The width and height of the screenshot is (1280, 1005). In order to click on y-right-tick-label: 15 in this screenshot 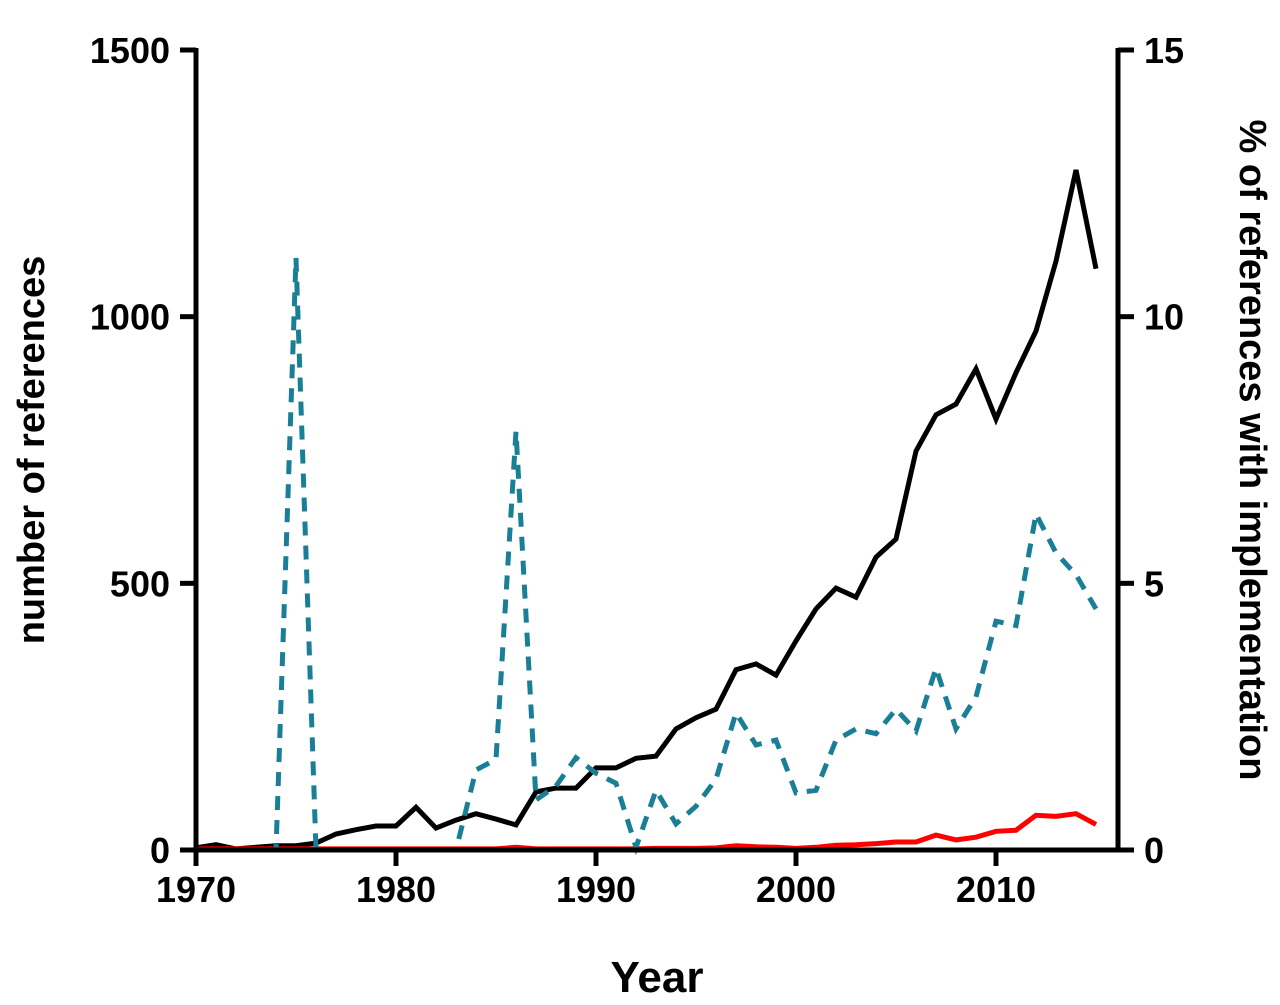, I will do `click(1164, 50)`.